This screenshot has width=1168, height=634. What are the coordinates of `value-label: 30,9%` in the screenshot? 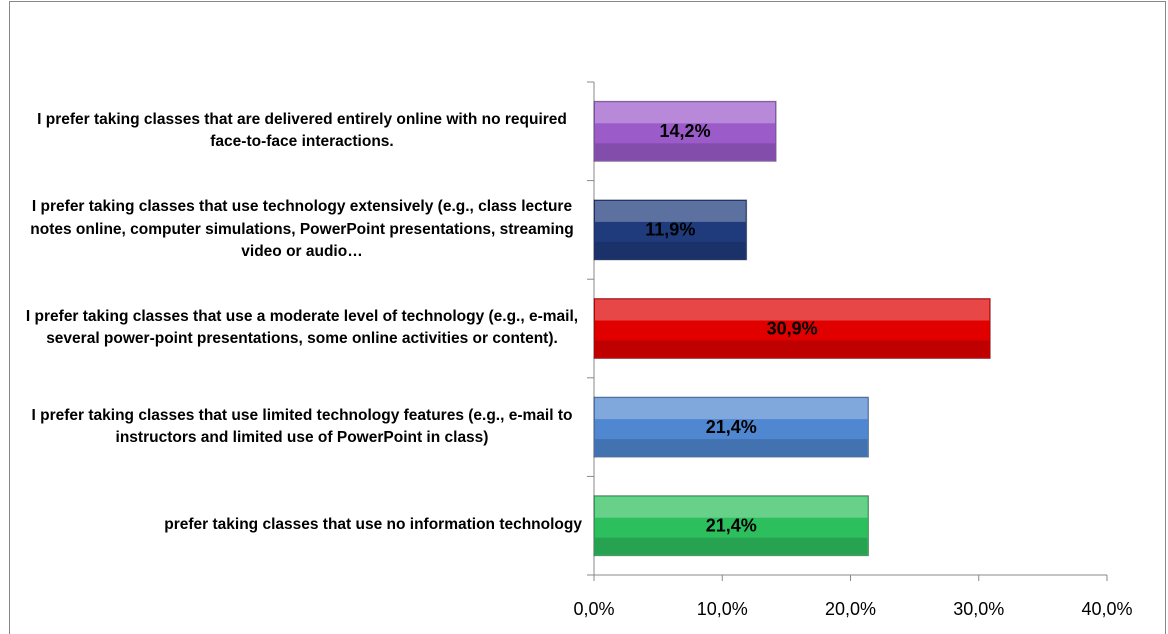 It's located at (792, 328).